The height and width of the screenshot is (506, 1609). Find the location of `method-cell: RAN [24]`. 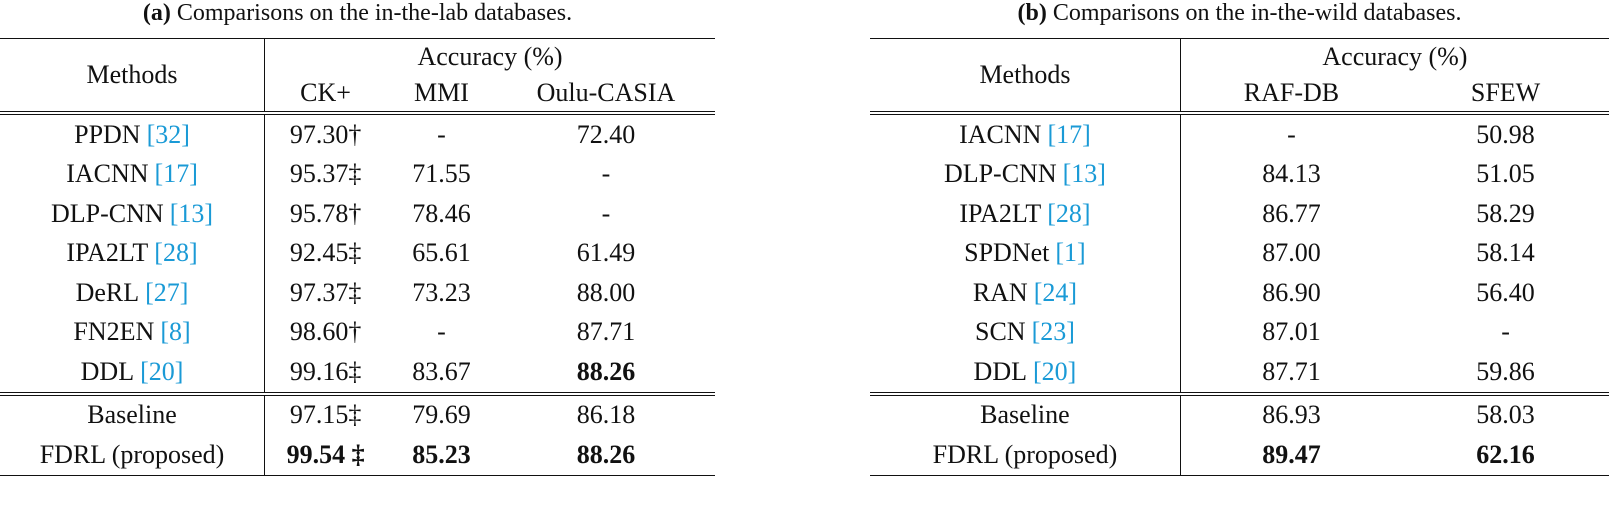

method-cell: RAN [24] is located at coordinates (1025, 293).